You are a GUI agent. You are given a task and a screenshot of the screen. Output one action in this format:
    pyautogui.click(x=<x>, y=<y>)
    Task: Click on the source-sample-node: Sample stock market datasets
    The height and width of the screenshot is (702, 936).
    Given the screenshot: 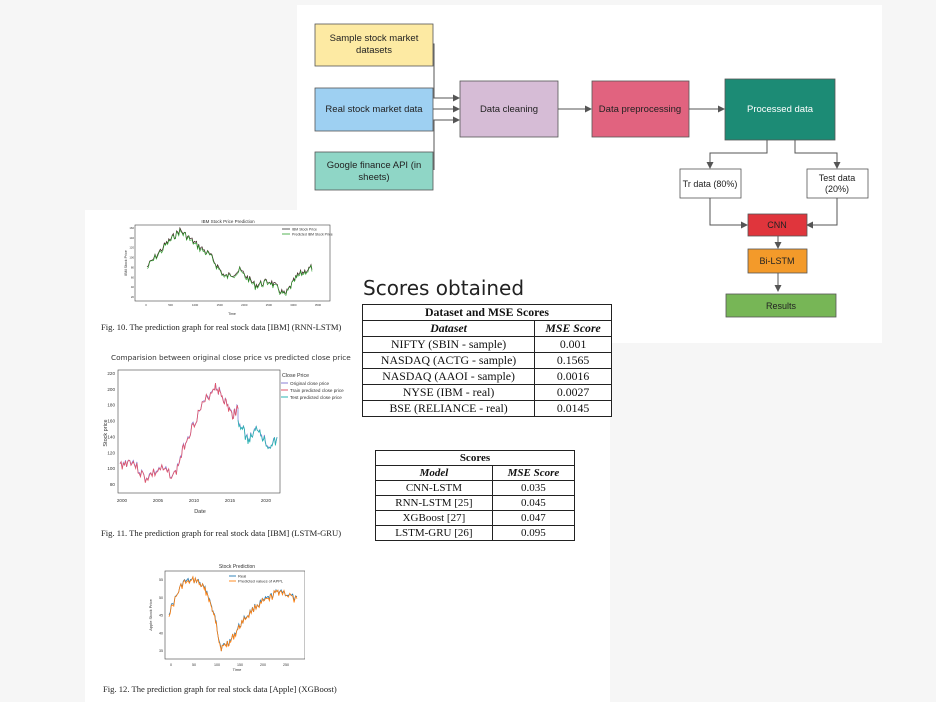 What is the action you would take?
    pyautogui.click(x=374, y=45)
    